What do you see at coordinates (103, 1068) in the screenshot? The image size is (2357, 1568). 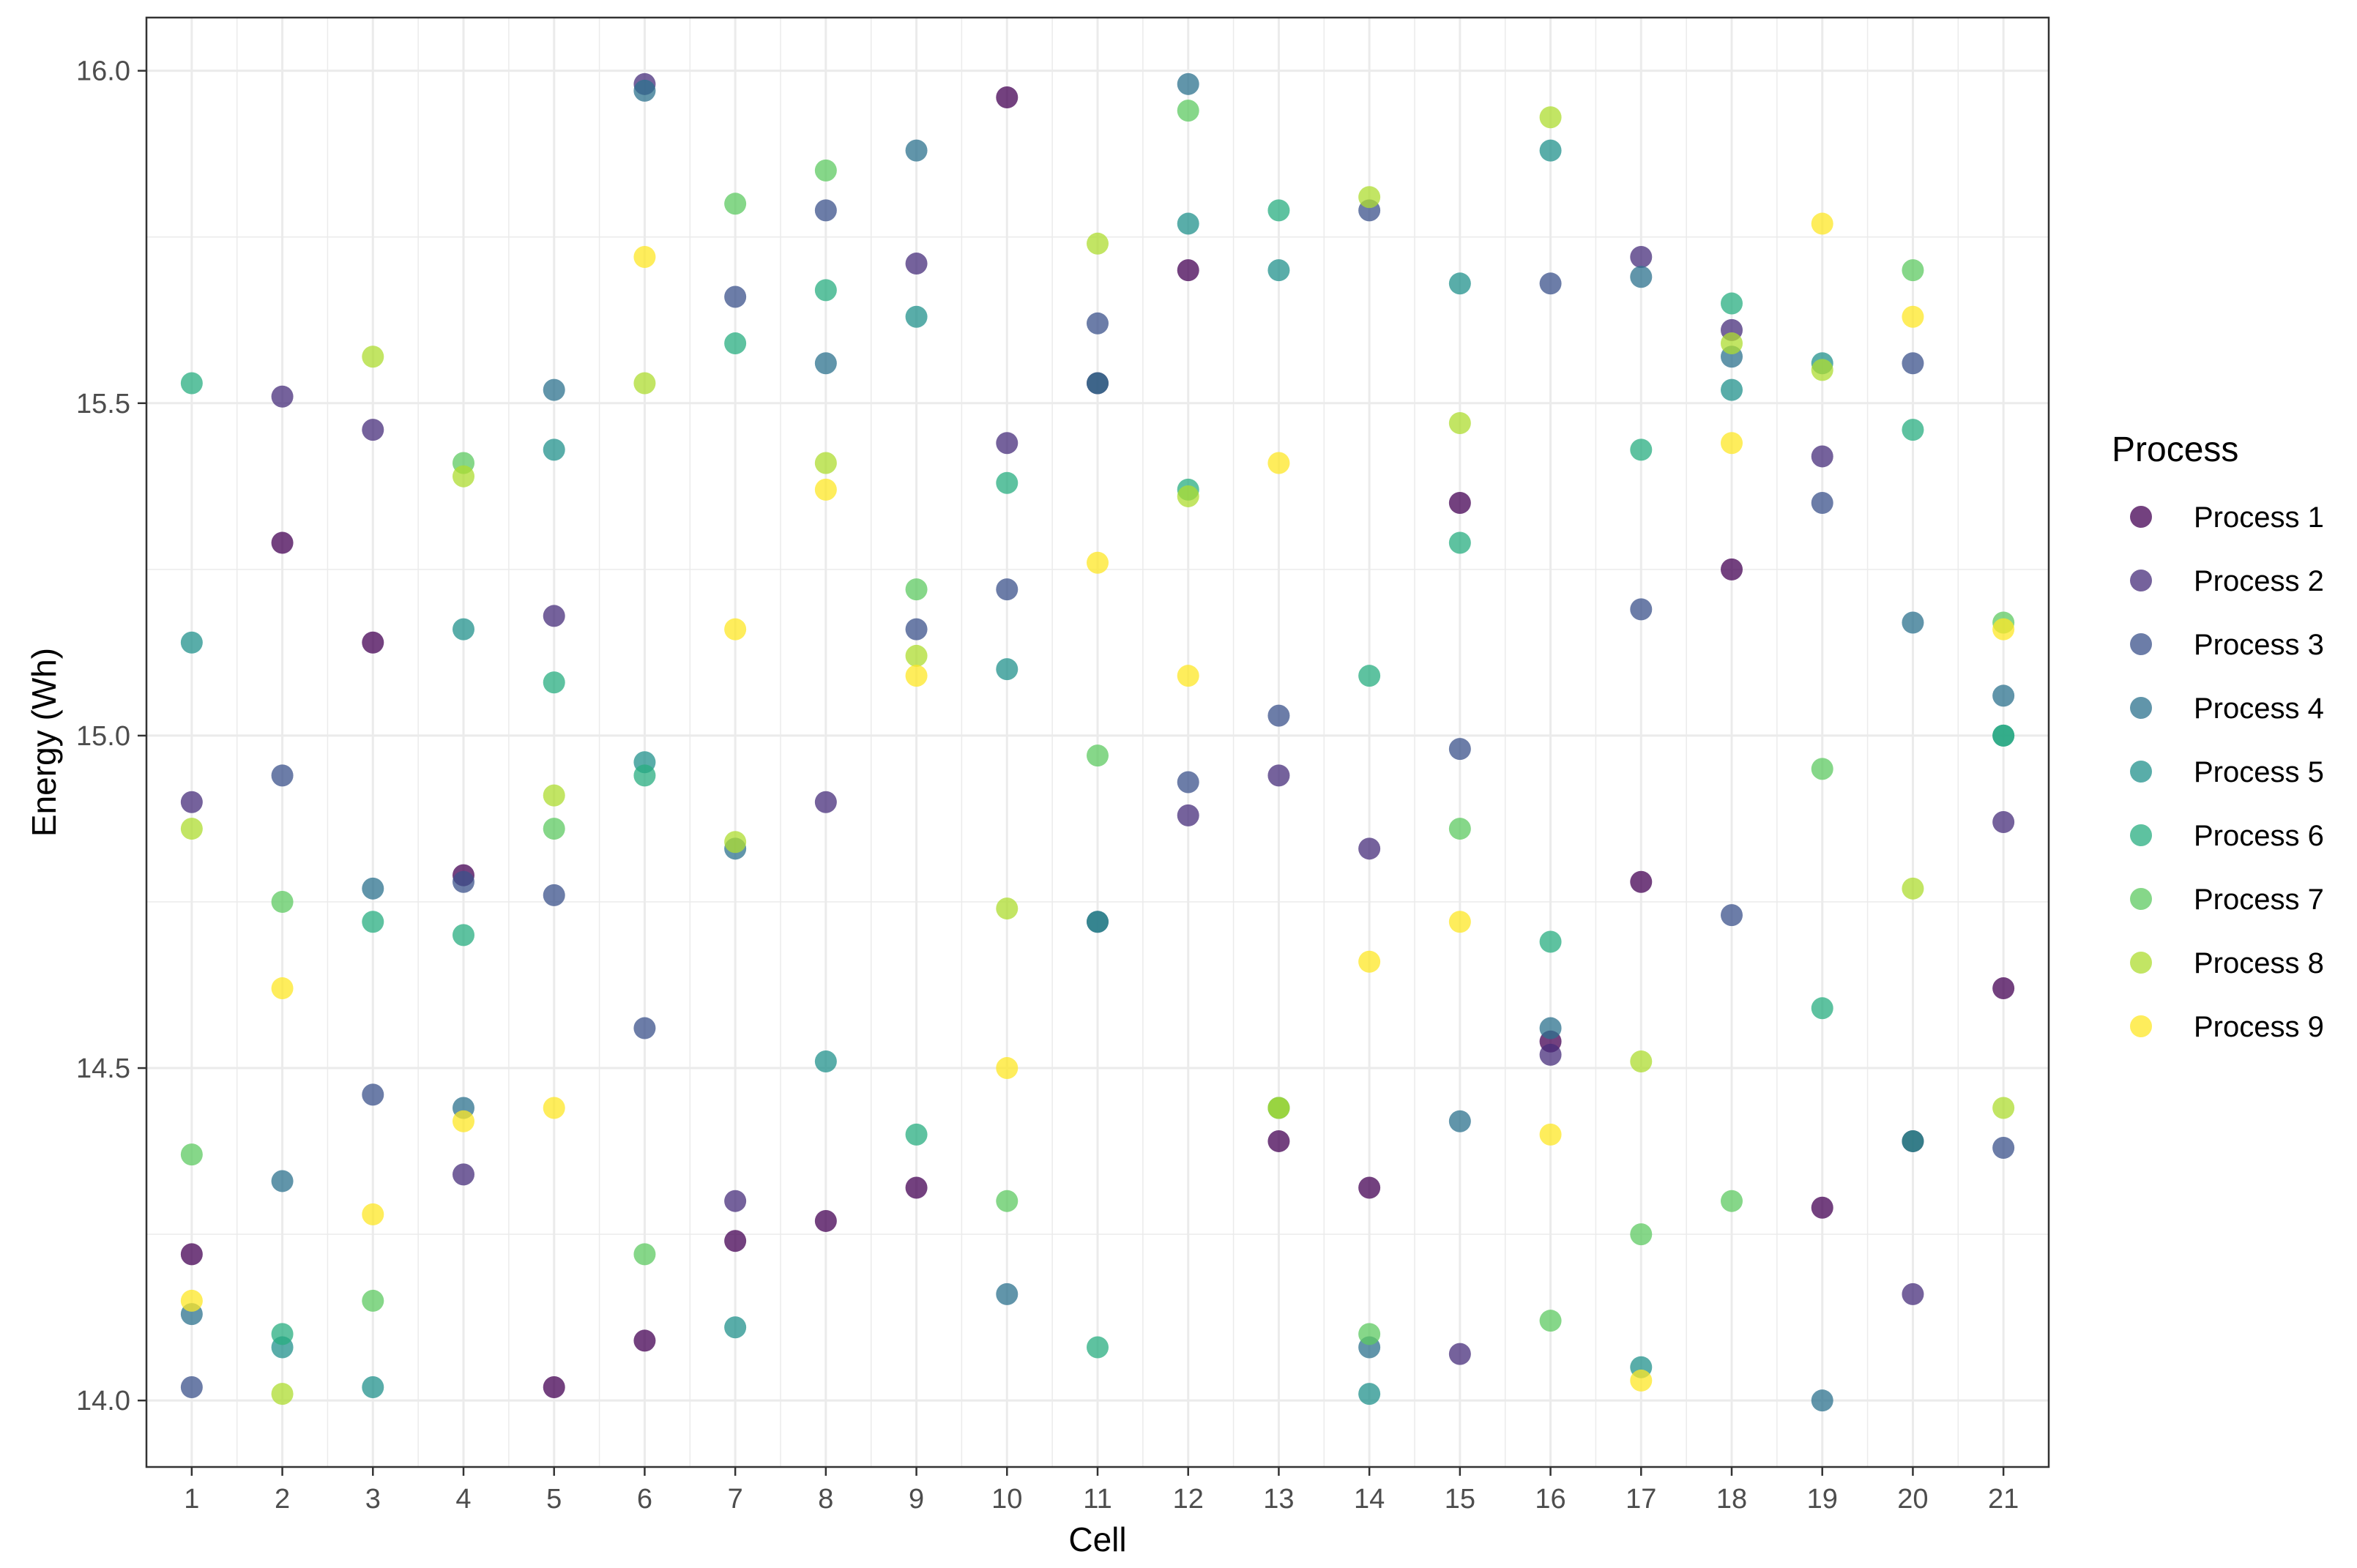 I see `y-tick-label: 14.5` at bounding box center [103, 1068].